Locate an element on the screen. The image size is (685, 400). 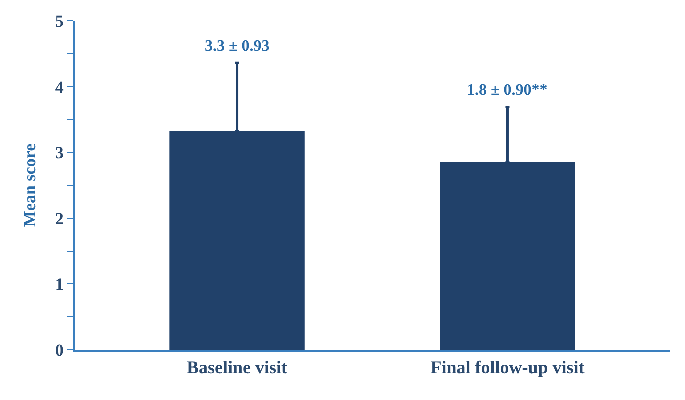
y-tick-label: 5 is located at coordinates (59, 21).